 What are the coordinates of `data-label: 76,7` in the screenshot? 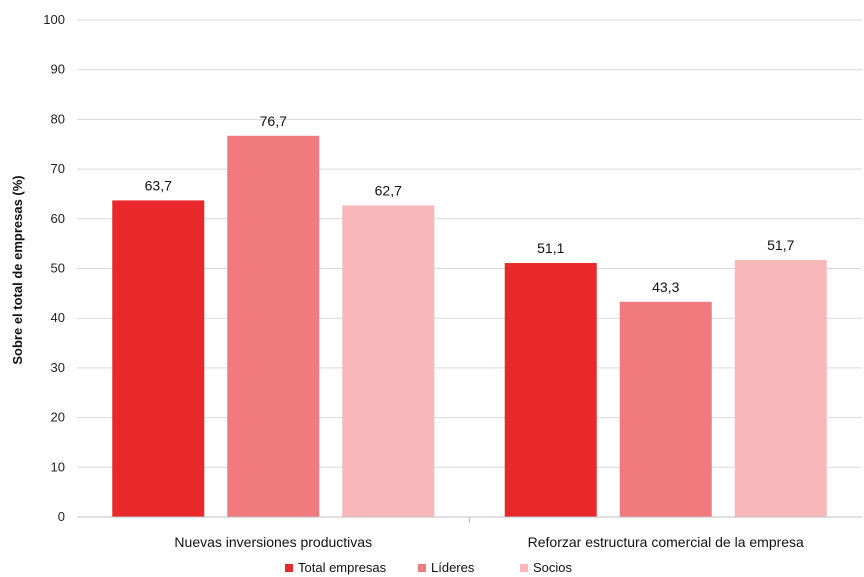 It's located at (273, 121).